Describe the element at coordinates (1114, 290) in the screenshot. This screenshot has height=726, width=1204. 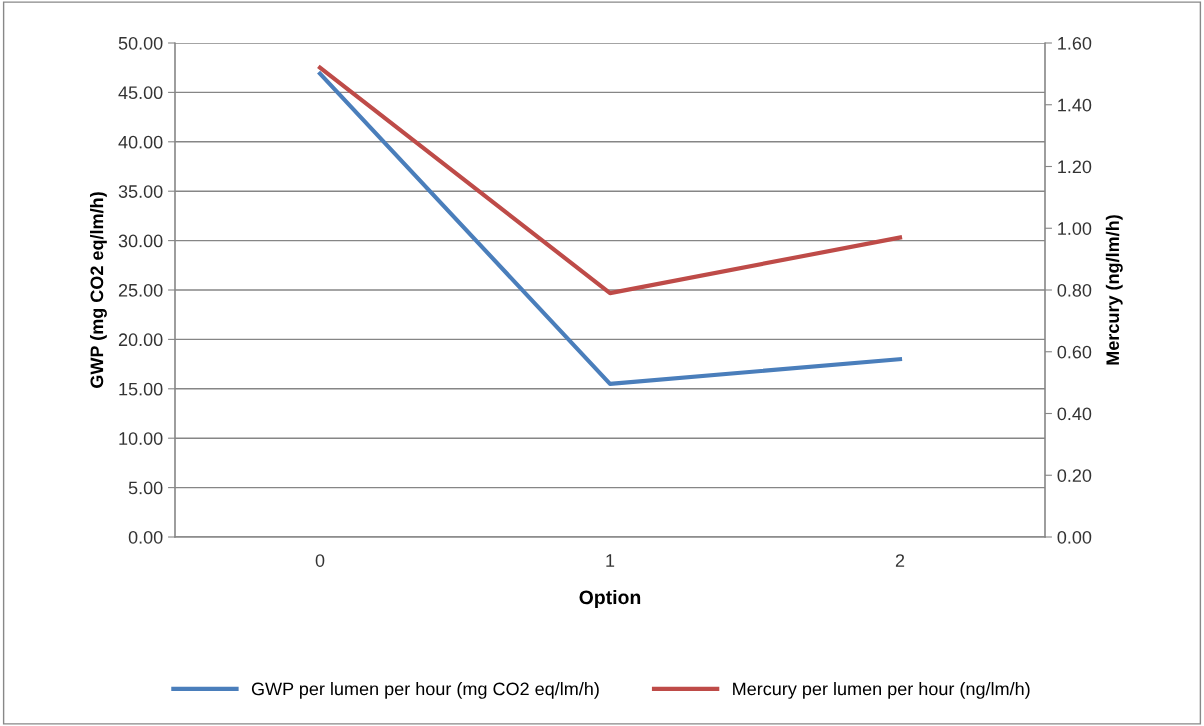
I see `y2-axis-title: Mercury (ng/lm/h)` at that location.